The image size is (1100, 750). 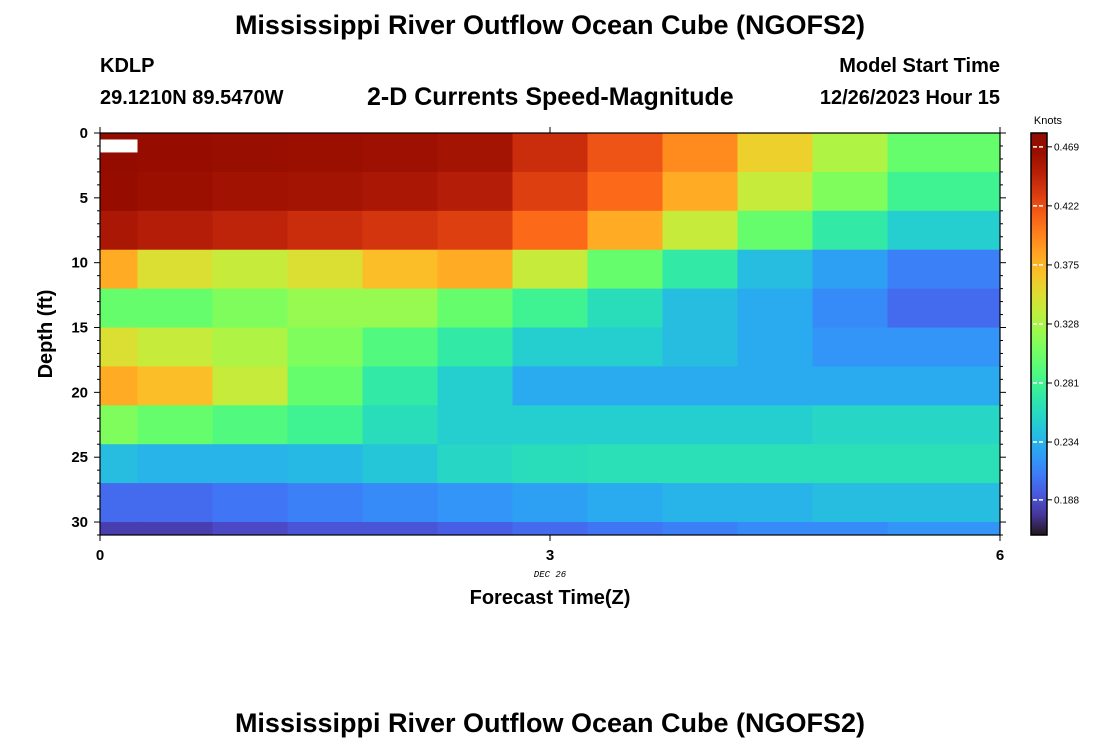 I want to click on y-tick-label: 10, so click(x=79, y=263).